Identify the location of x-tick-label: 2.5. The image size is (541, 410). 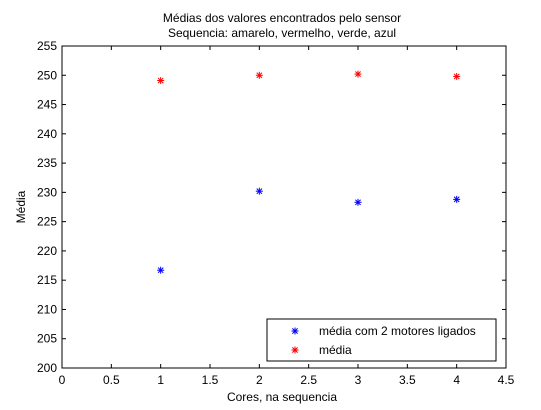
(308, 380).